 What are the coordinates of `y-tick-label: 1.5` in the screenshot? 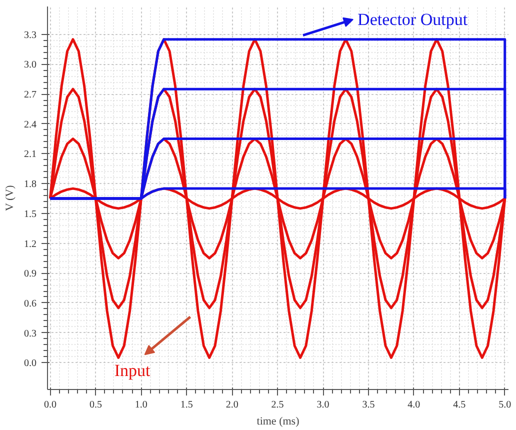 It's located at (30, 214).